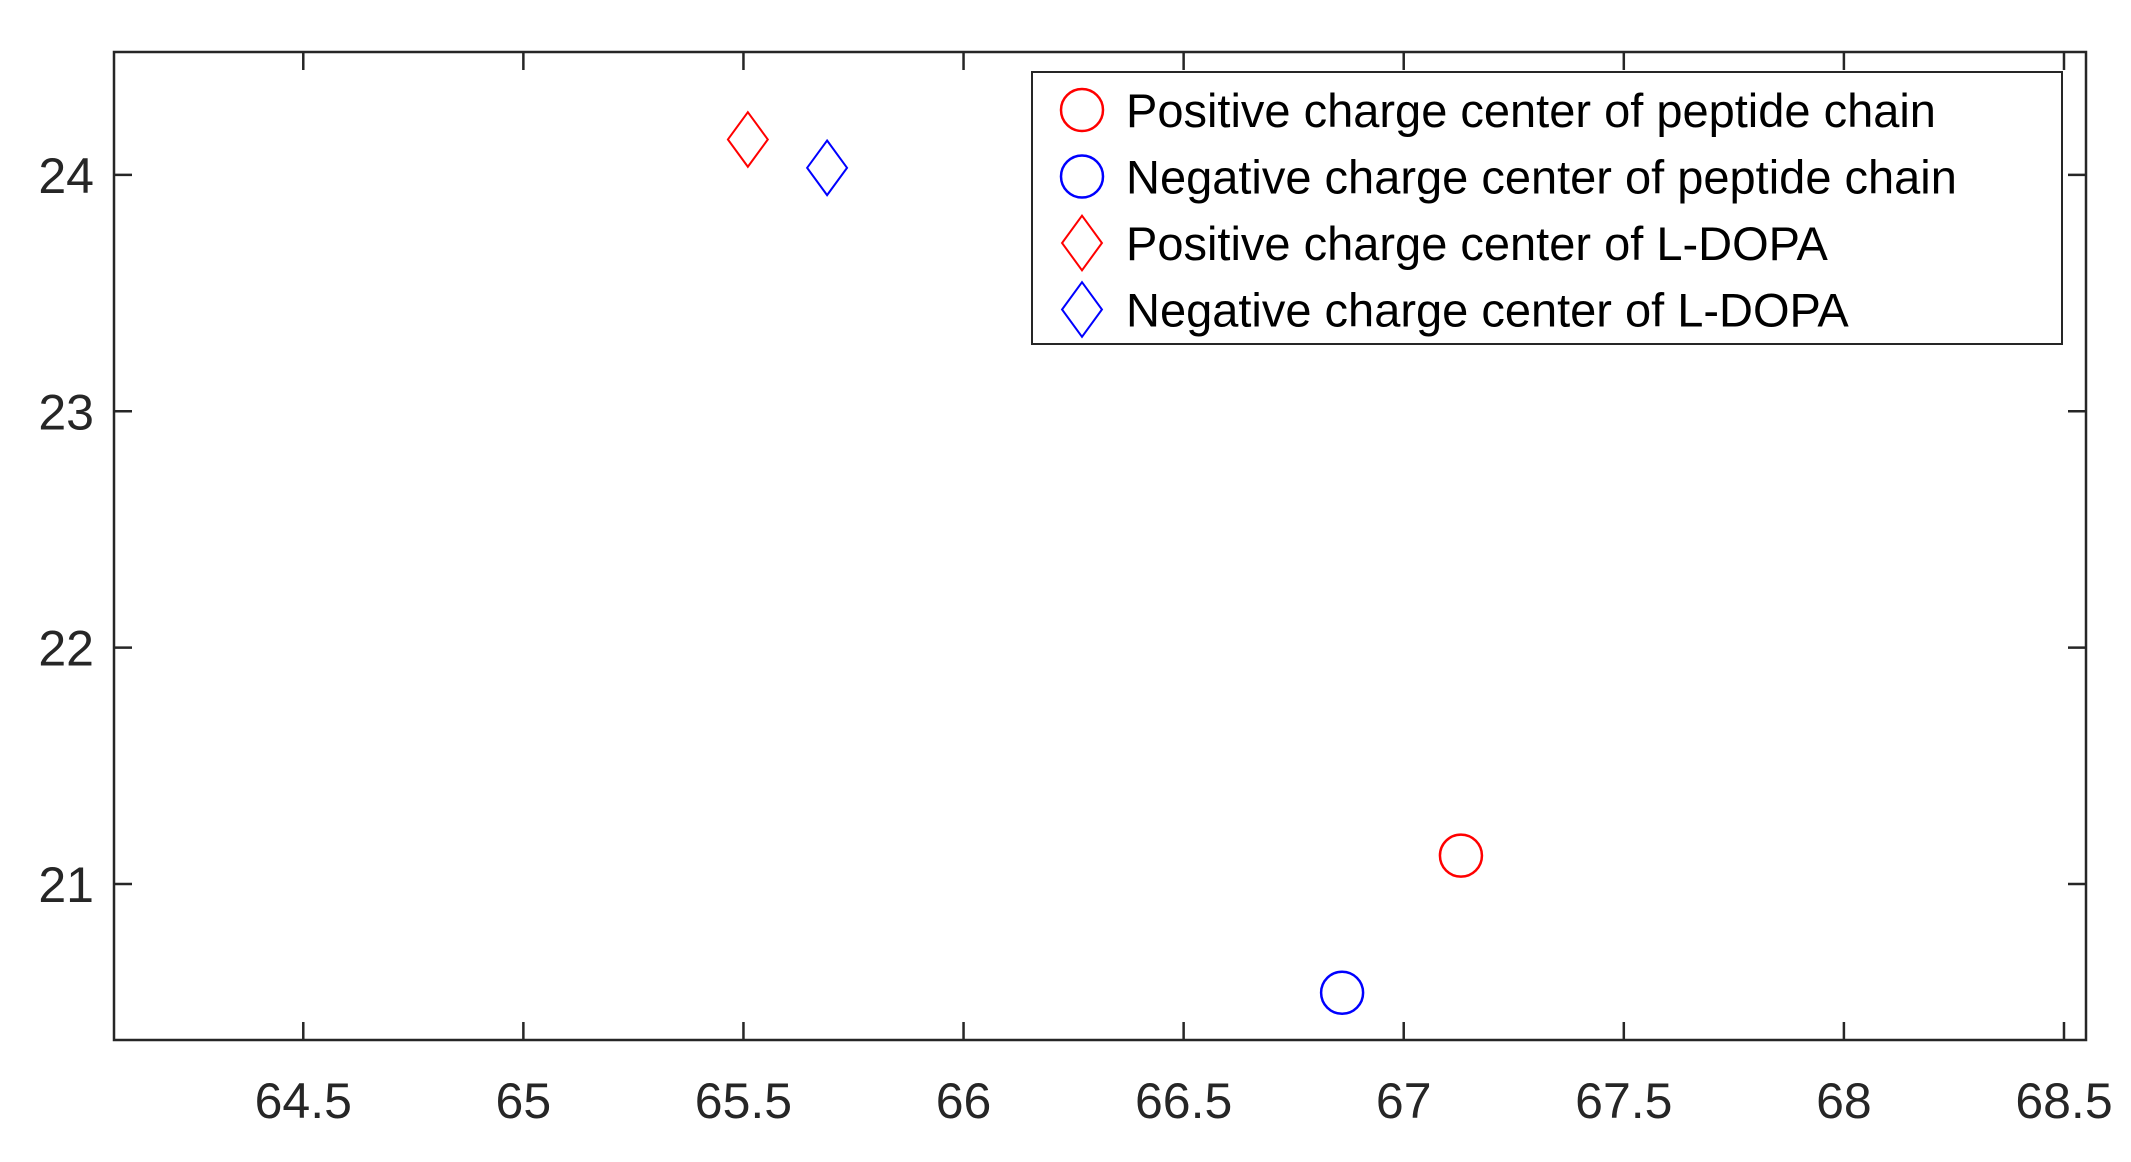  What do you see at coordinates (1404, 1101) in the screenshot?
I see `x-tick-label: 67` at bounding box center [1404, 1101].